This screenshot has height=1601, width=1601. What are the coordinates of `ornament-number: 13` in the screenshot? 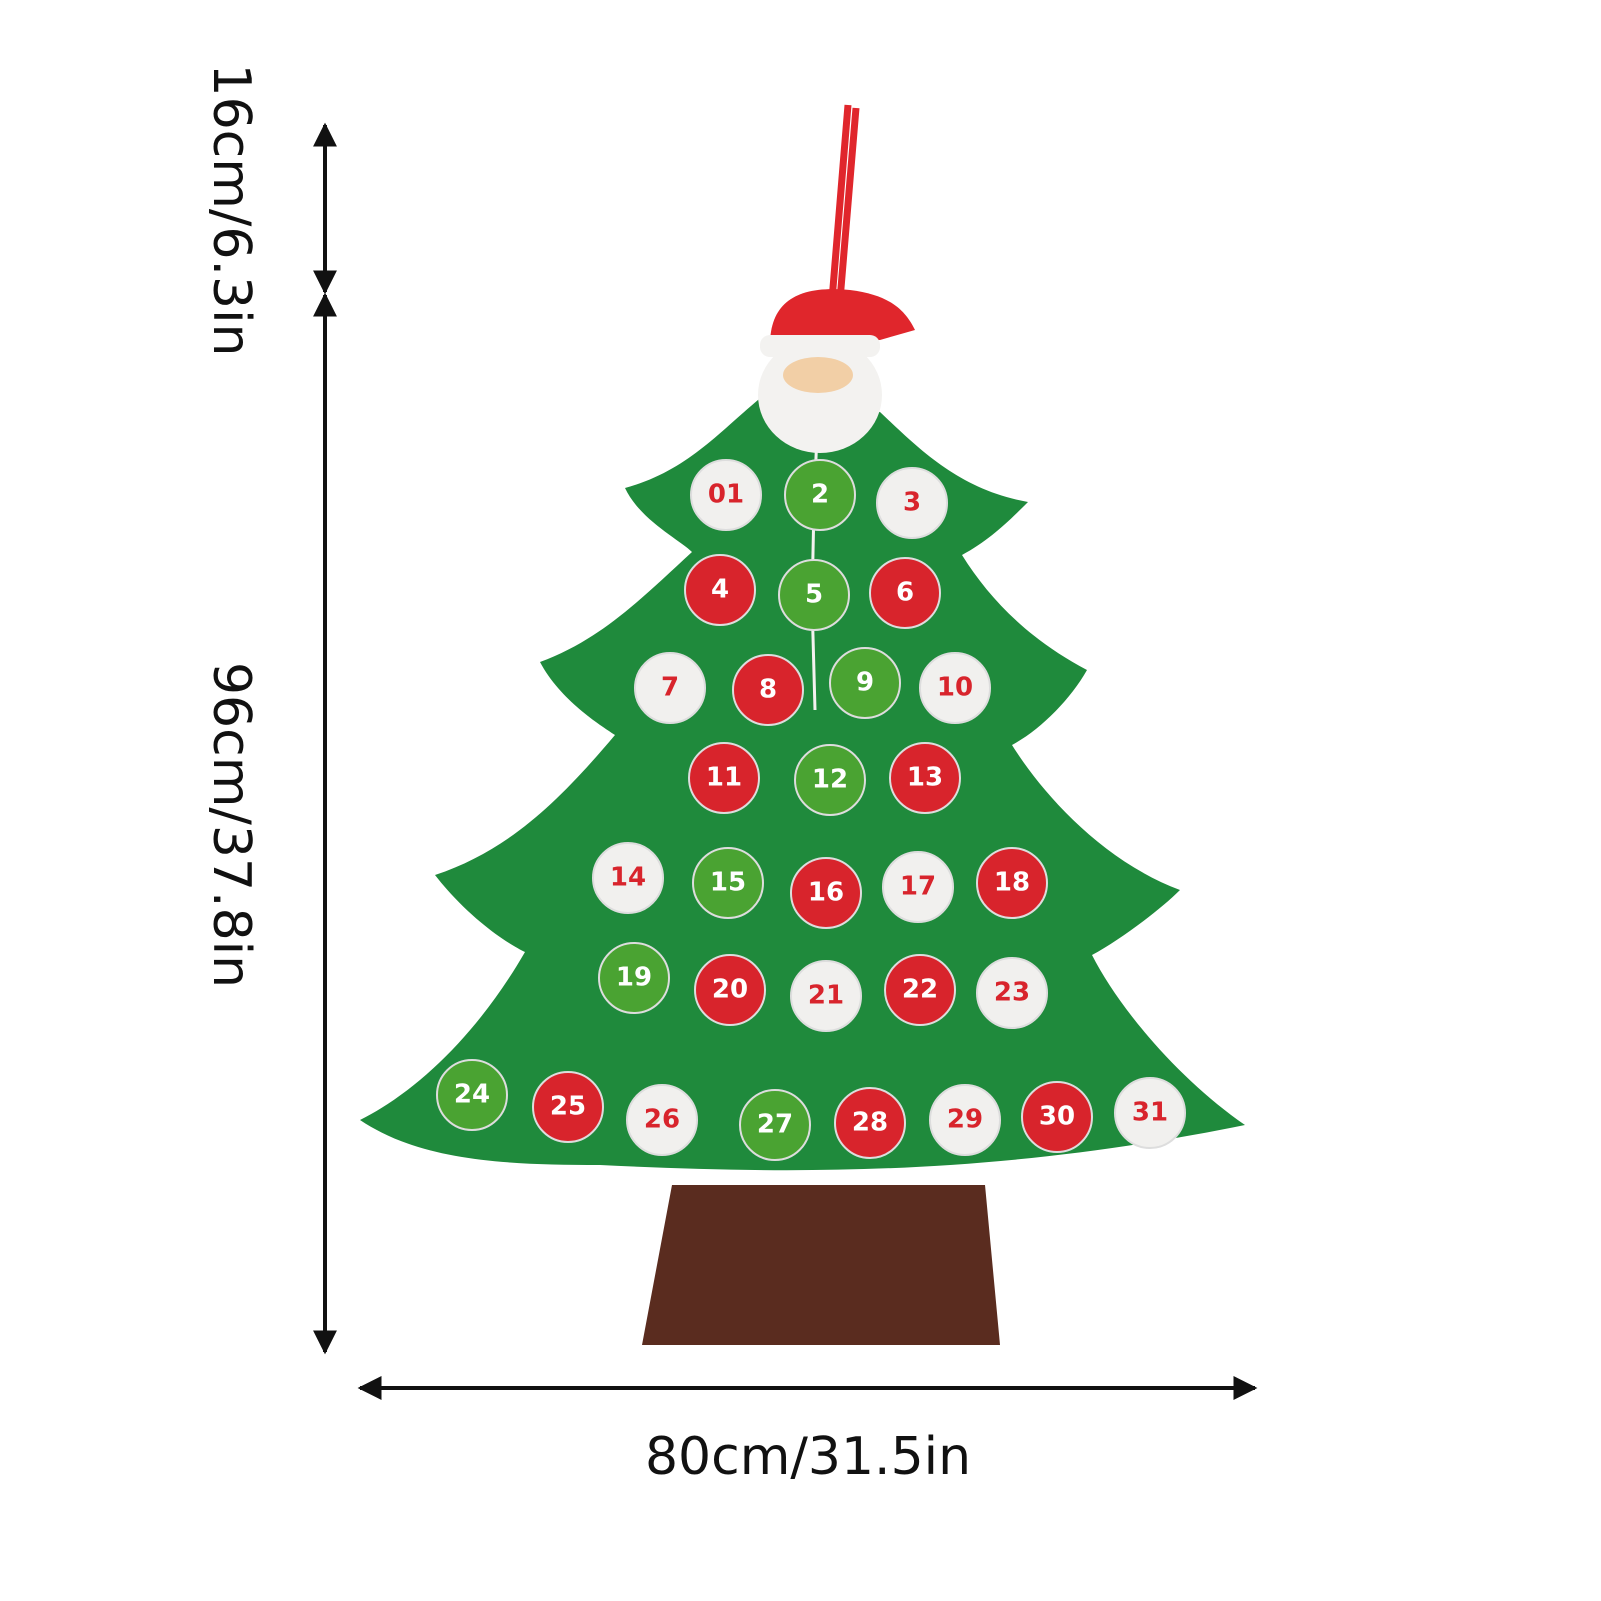 It's located at (925, 778).